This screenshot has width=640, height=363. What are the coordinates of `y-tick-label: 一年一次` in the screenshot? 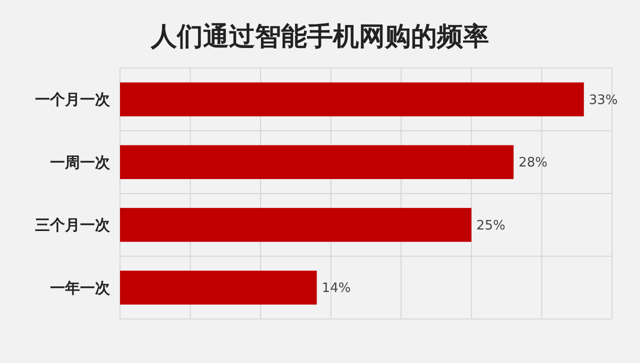 It's located at (80, 287).